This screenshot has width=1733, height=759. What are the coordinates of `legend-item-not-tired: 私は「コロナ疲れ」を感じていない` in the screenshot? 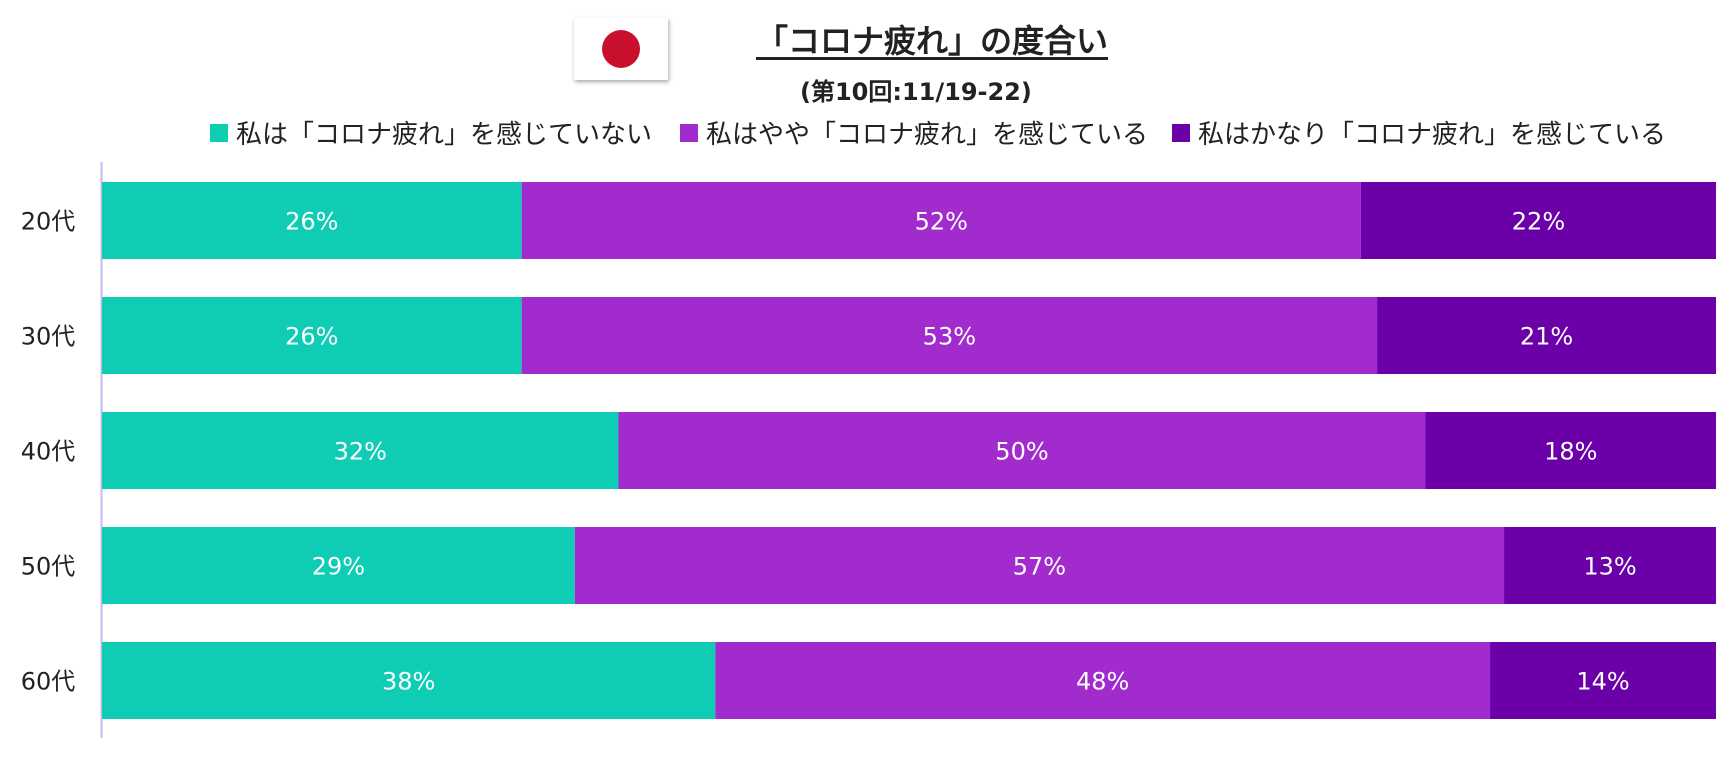 It's located at (431, 132).